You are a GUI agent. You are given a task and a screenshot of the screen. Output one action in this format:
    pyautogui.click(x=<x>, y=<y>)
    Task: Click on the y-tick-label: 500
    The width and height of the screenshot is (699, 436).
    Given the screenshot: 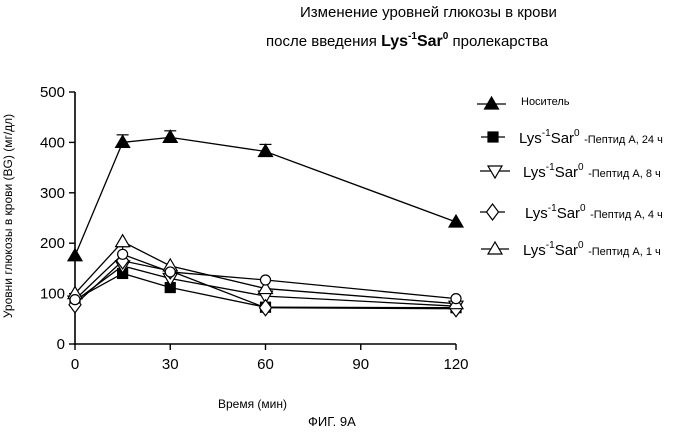 What is the action you would take?
    pyautogui.click(x=52, y=92)
    